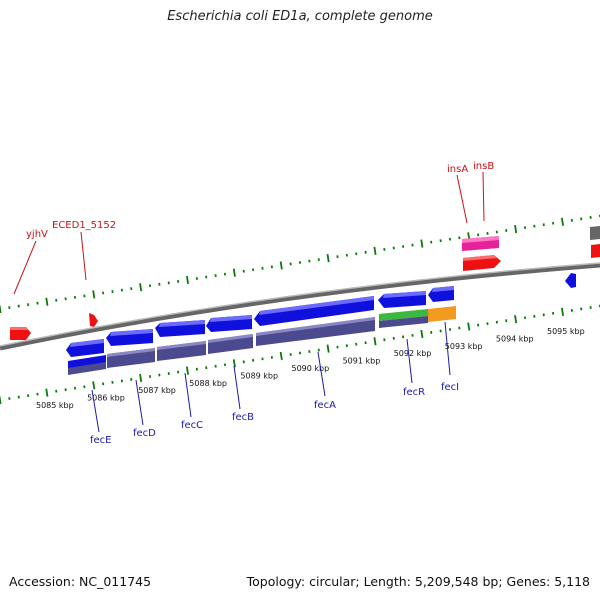 This screenshot has height=600, width=600. Describe the element at coordinates (243, 394) in the screenshot. I see `callout-fecB: fecB` at that location.